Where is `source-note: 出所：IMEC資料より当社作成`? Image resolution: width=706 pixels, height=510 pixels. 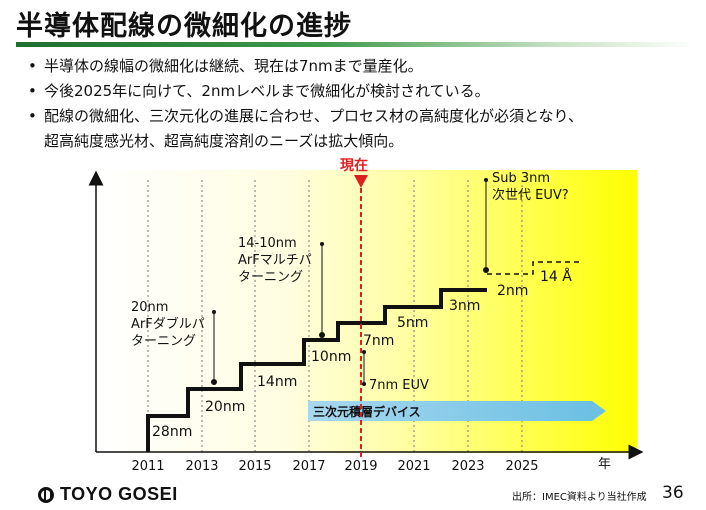 source-note: 出所：IMEC資料より当社作成 is located at coordinates (579, 497).